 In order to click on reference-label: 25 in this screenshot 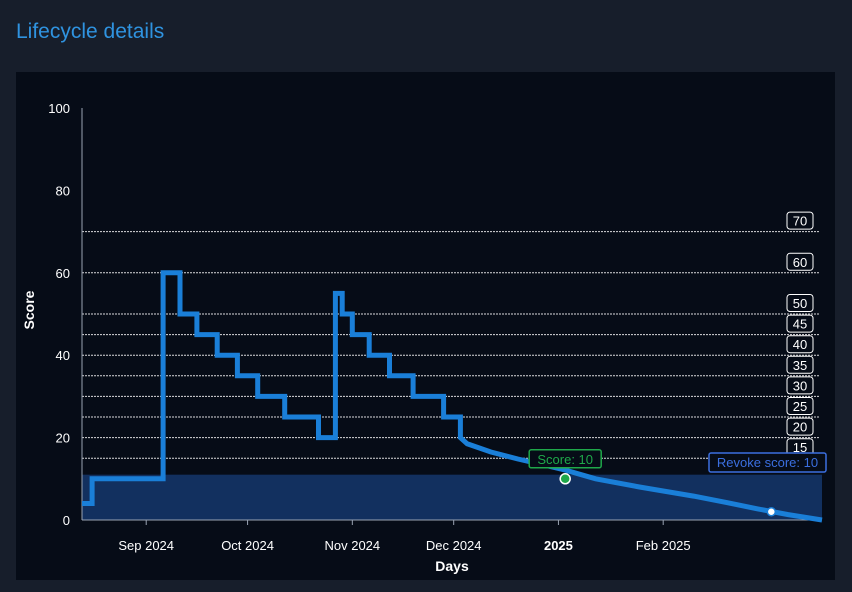, I will do `click(800, 406)`.